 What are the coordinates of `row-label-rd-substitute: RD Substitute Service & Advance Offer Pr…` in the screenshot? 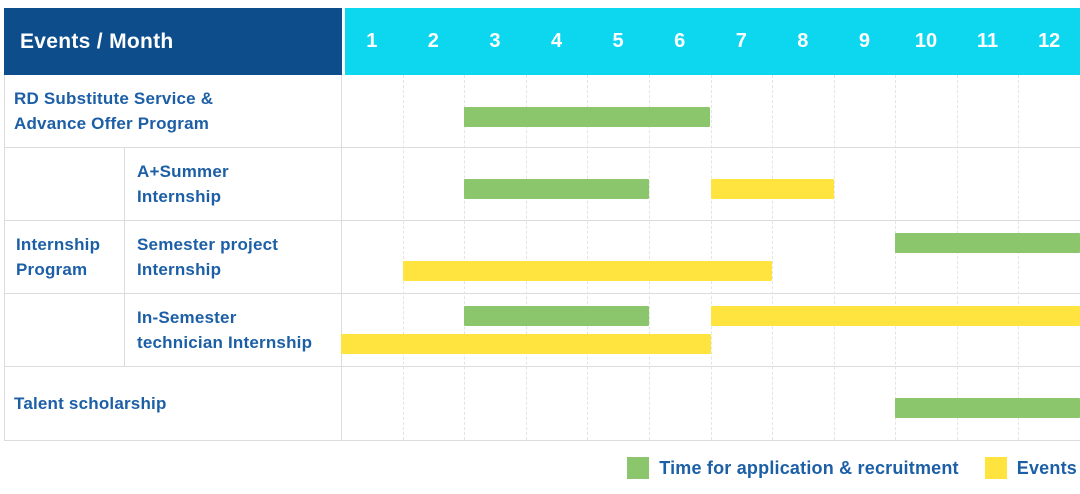 It's located at (174, 111).